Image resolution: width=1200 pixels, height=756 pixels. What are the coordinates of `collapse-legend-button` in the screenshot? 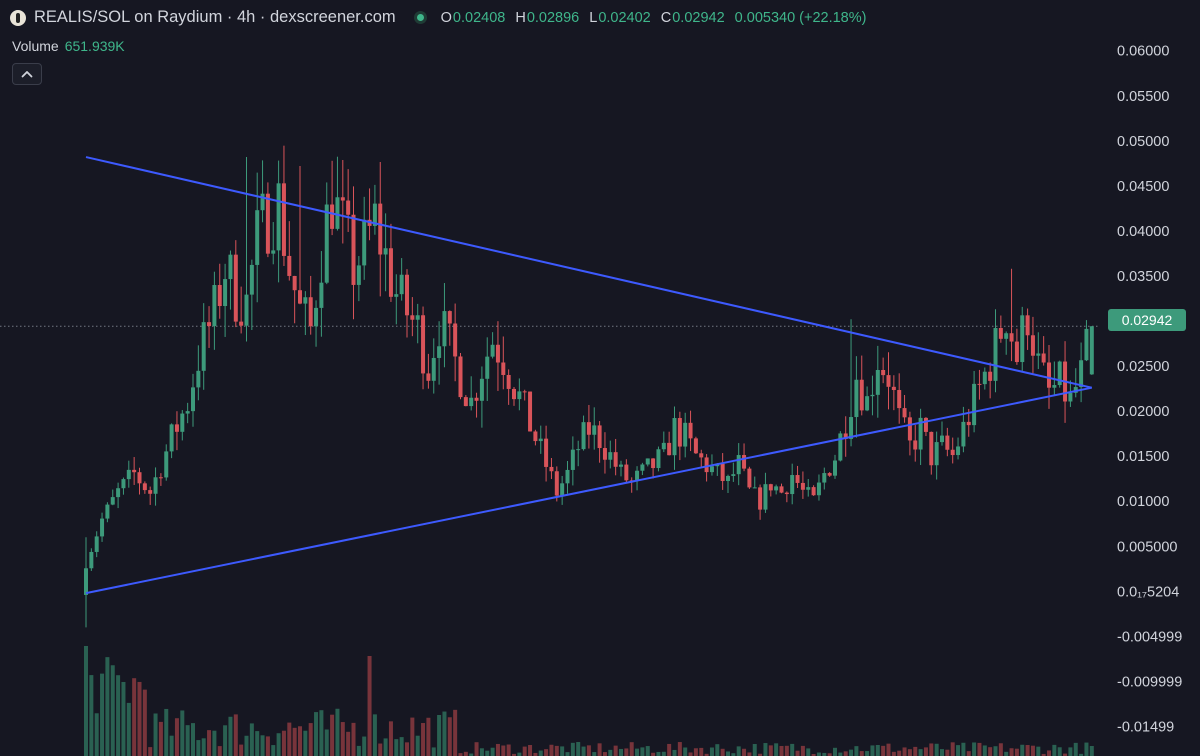 It's located at (27, 74).